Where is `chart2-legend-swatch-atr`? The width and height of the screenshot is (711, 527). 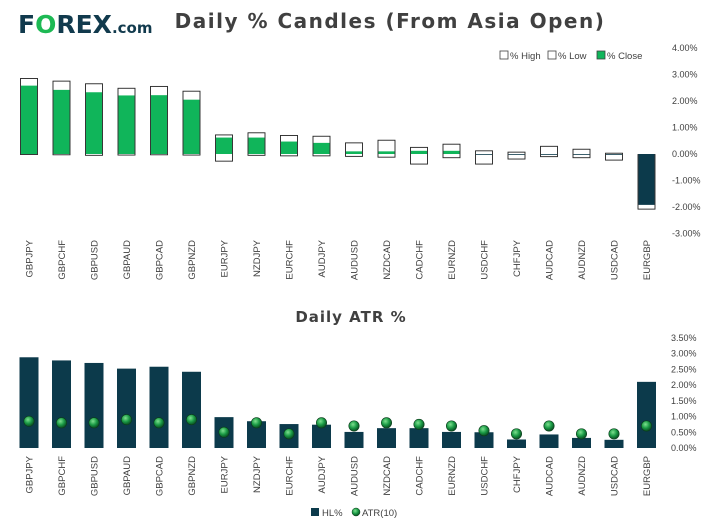 chart2-legend-swatch-atr is located at coordinates (356, 512).